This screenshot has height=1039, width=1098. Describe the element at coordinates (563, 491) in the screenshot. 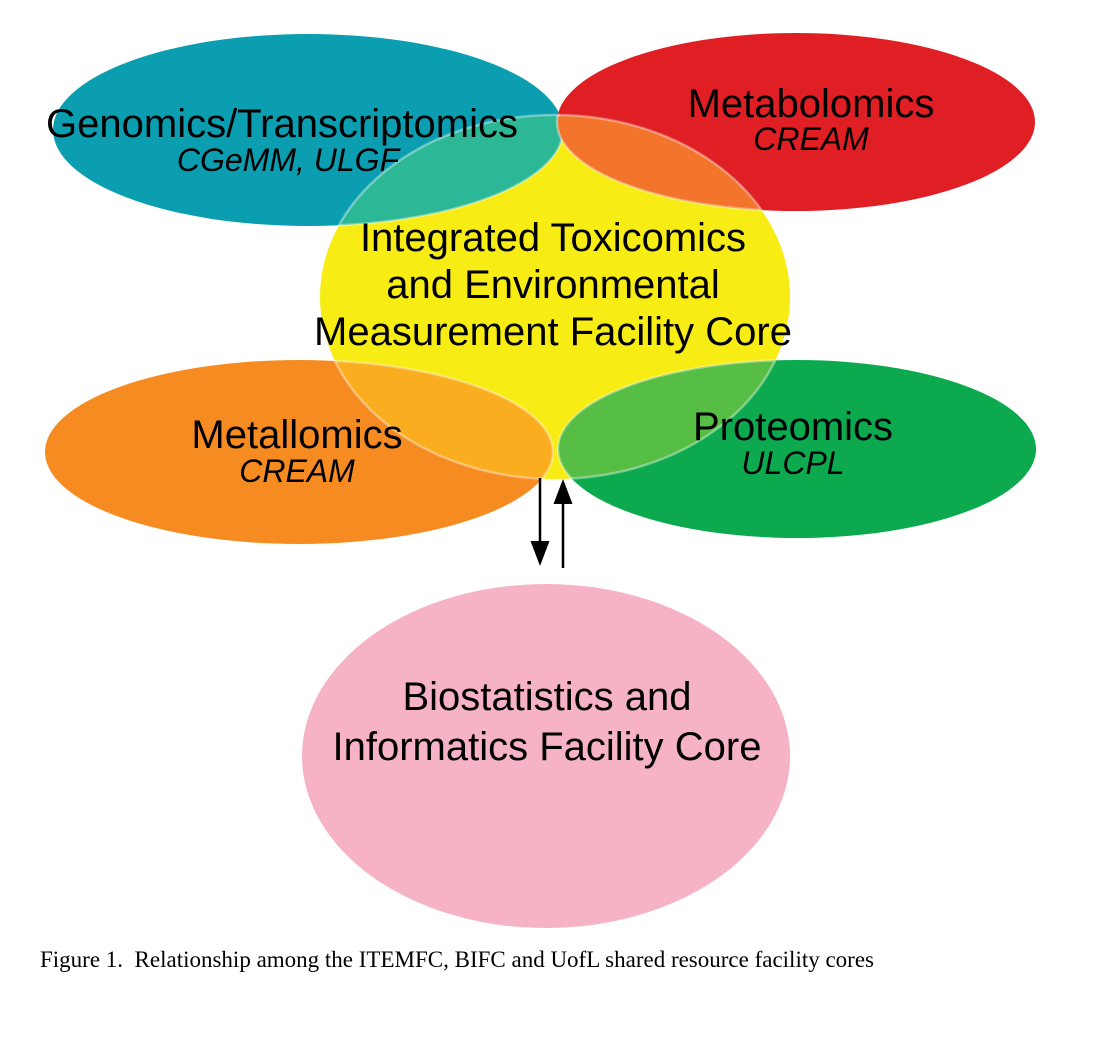

I see `up-arrow-head` at that location.